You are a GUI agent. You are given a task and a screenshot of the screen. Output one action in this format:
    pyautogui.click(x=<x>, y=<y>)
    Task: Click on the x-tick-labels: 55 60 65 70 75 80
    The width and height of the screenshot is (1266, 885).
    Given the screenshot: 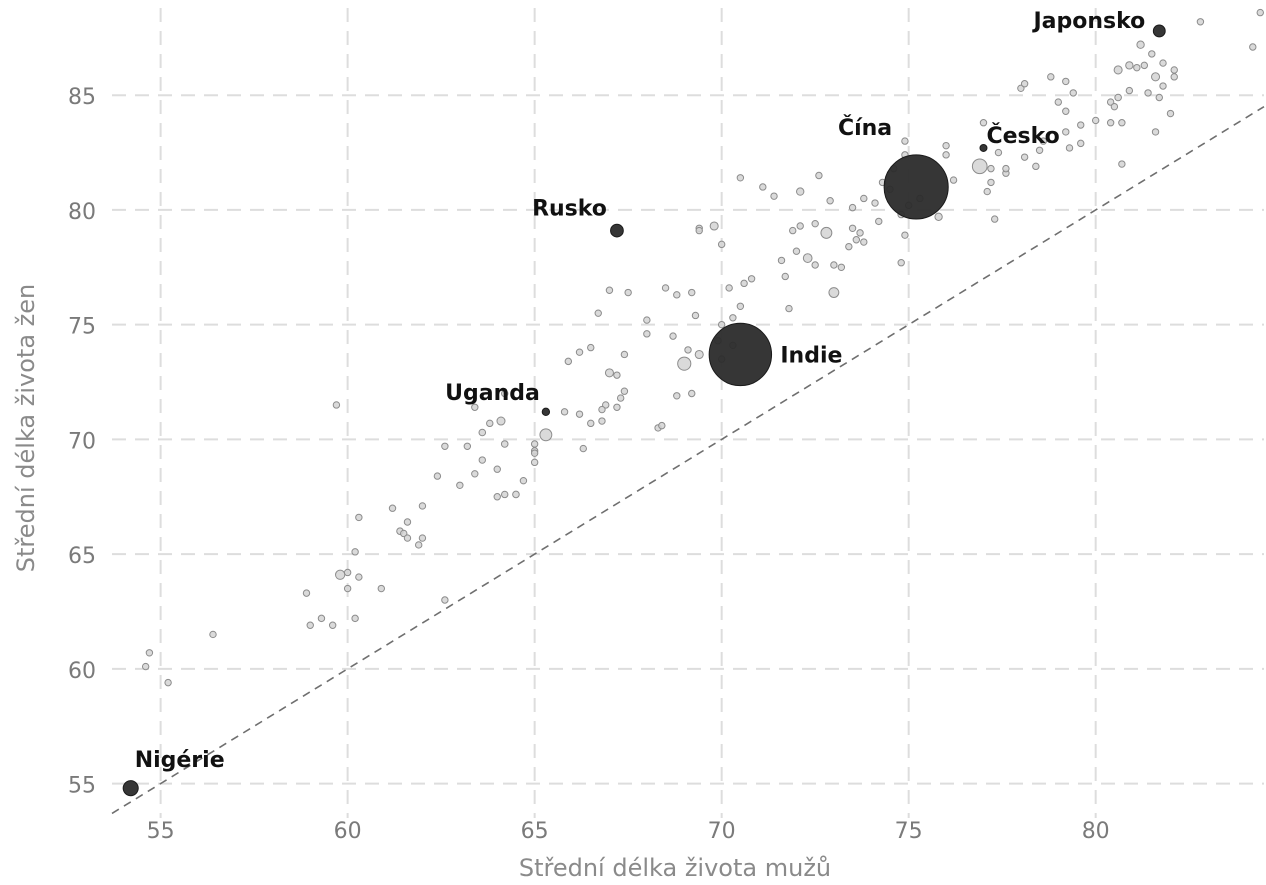 What is the action you would take?
    pyautogui.click(x=628, y=831)
    